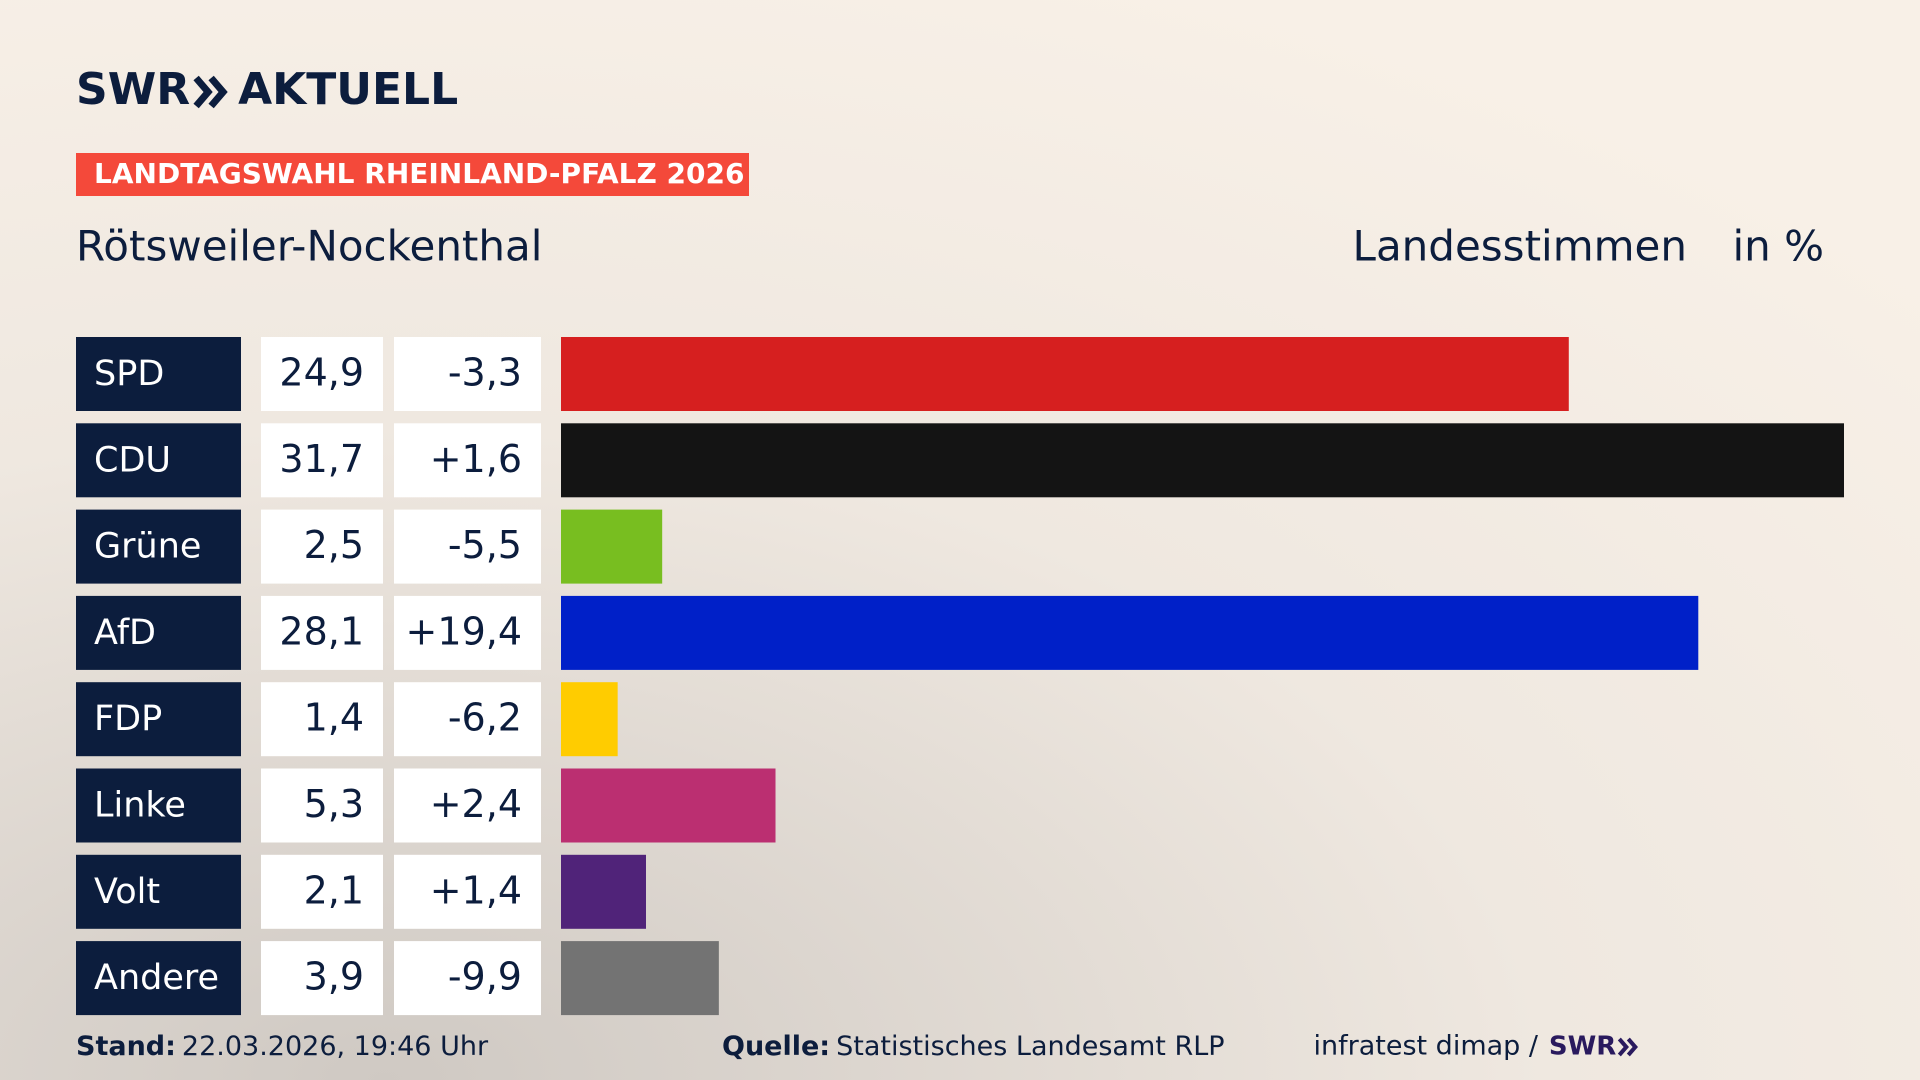 This screenshot has height=1080, width=1920. I want to click on change-label: +19,4, so click(464, 631).